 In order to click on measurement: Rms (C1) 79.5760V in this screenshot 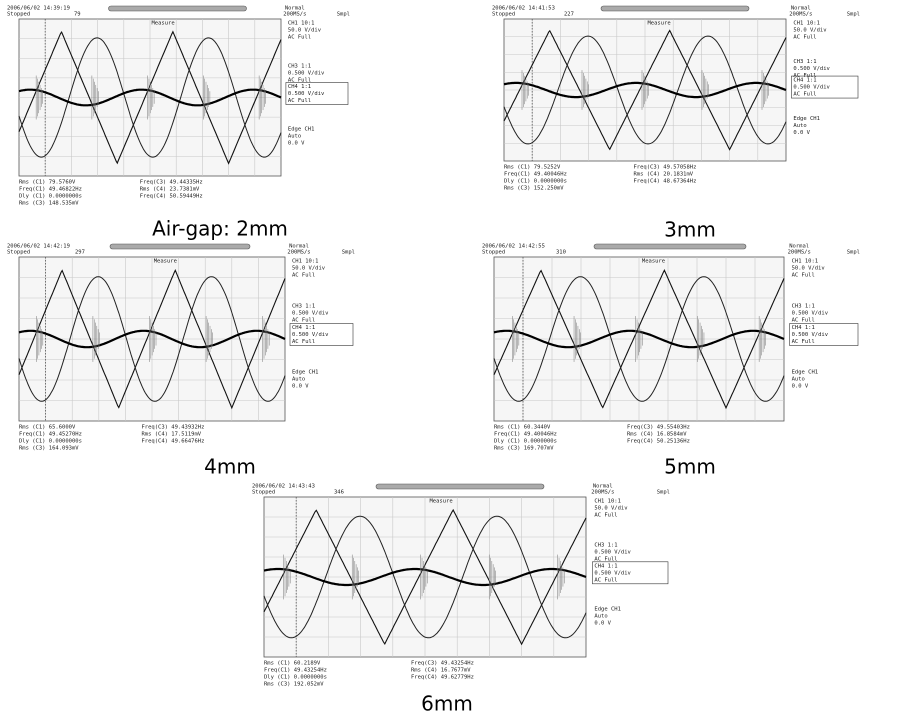, I will do `click(47, 183)`.